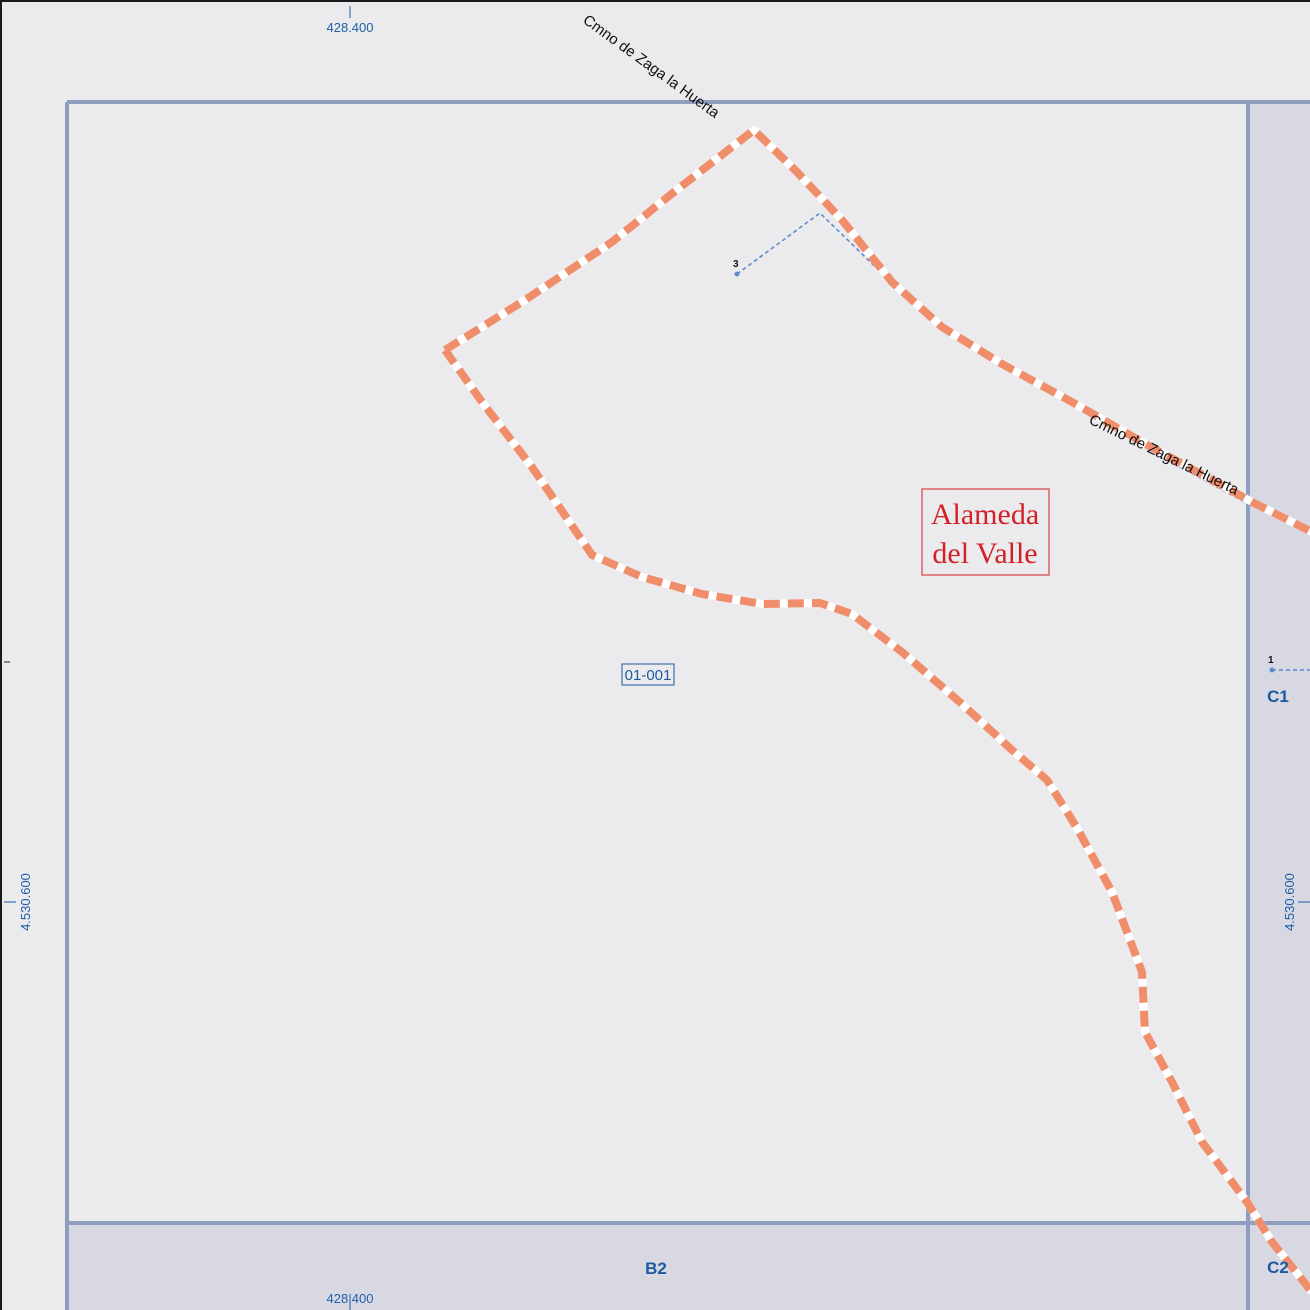 The width and height of the screenshot is (1310, 1310). Describe the element at coordinates (656, 1268) in the screenshot. I see `sheet-label-b2: B2` at that location.